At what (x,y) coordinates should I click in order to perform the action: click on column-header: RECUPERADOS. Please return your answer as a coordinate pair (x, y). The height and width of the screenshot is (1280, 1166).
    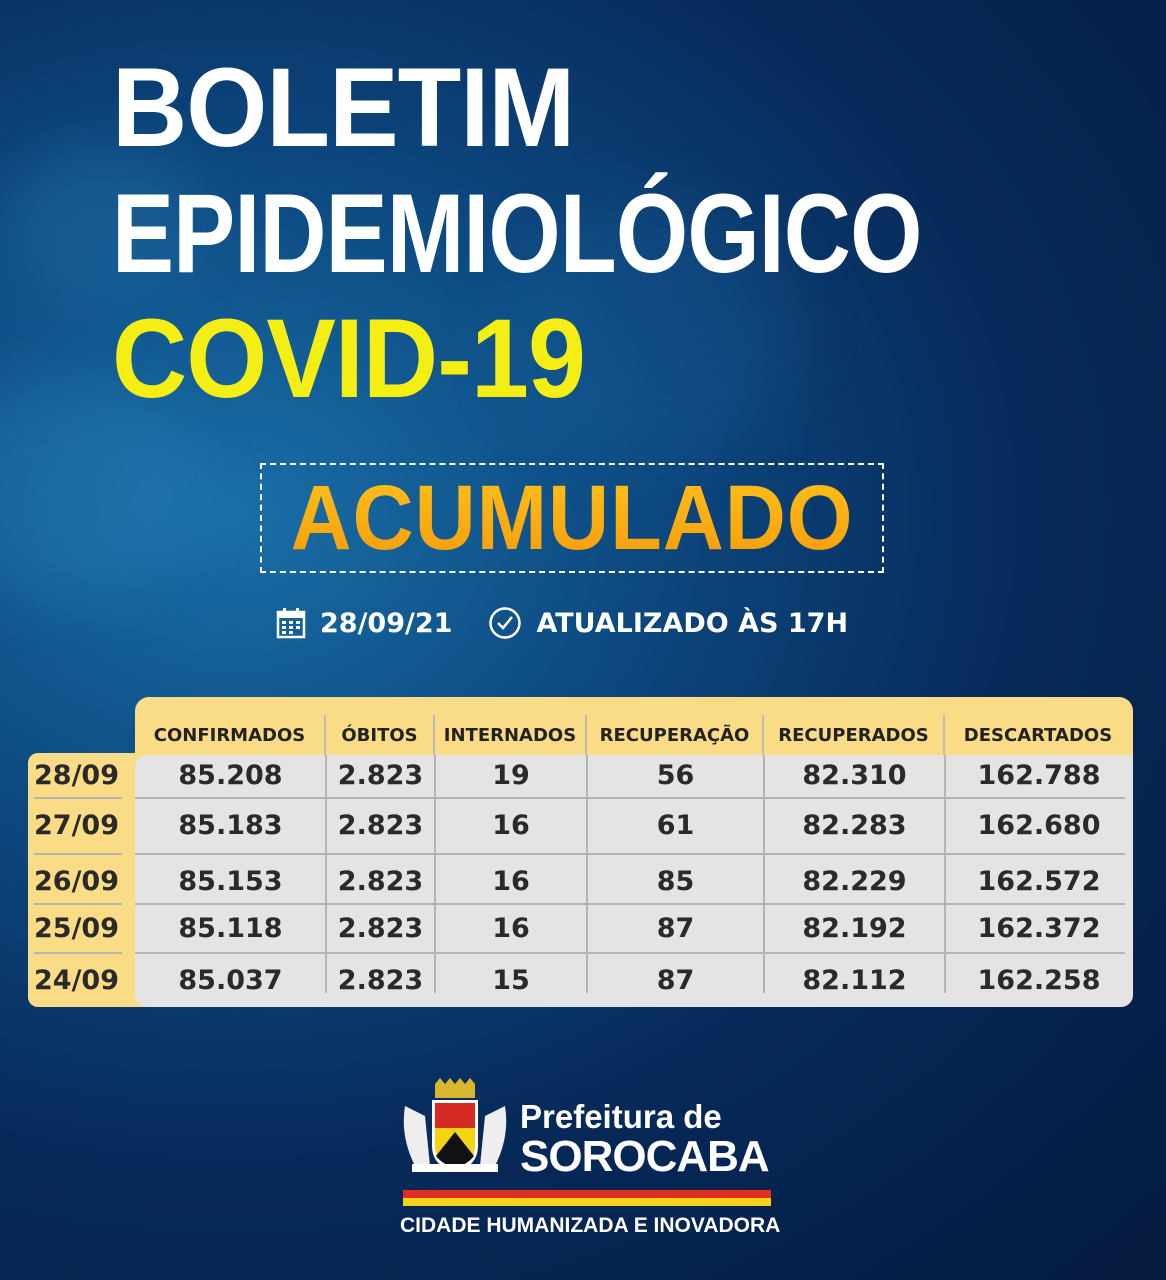
    Looking at the image, I should click on (854, 735).